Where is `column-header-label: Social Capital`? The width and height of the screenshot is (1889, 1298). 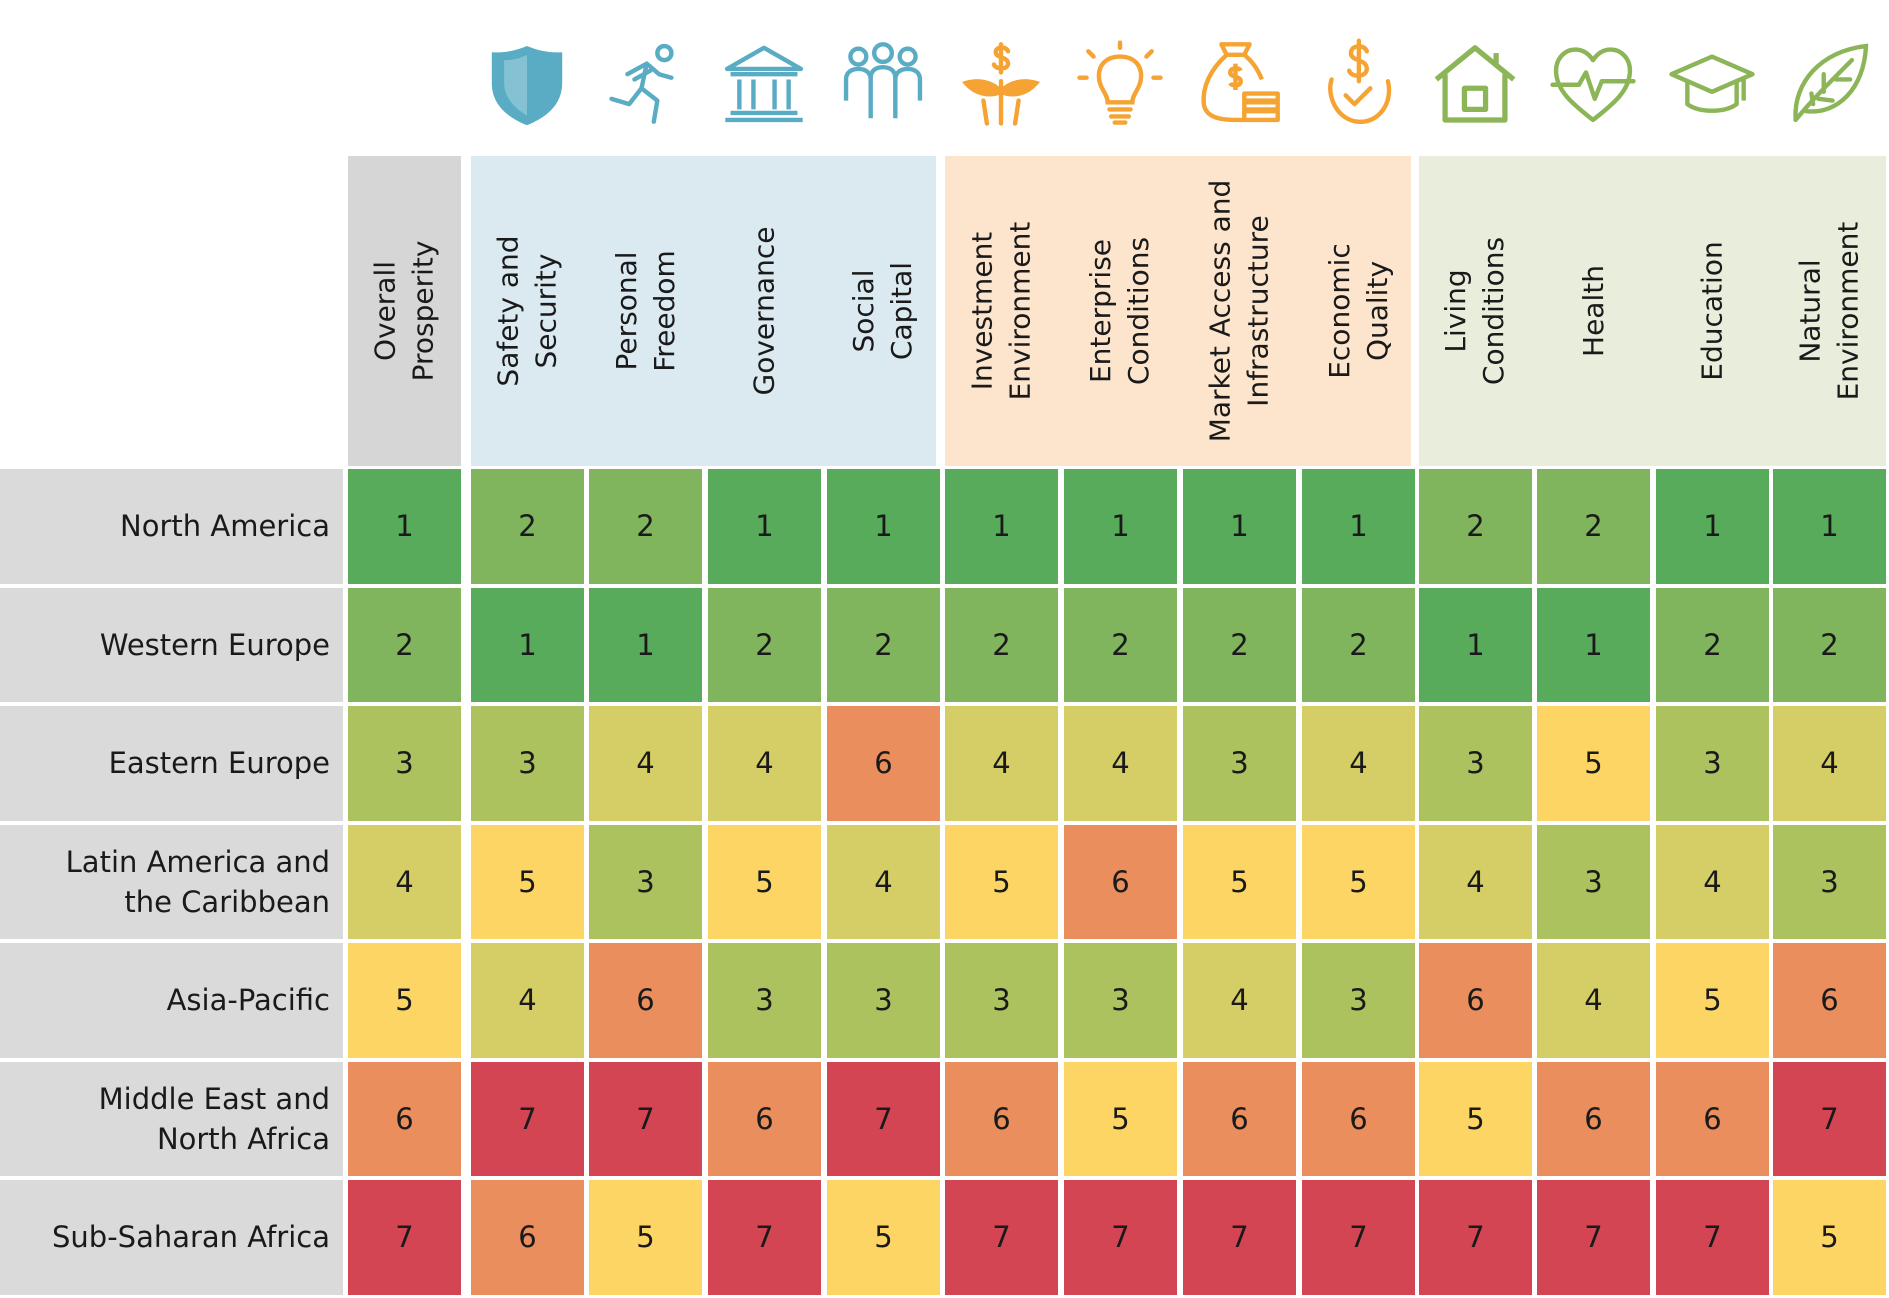
column-header-label: Social Capital is located at coordinates (883, 311).